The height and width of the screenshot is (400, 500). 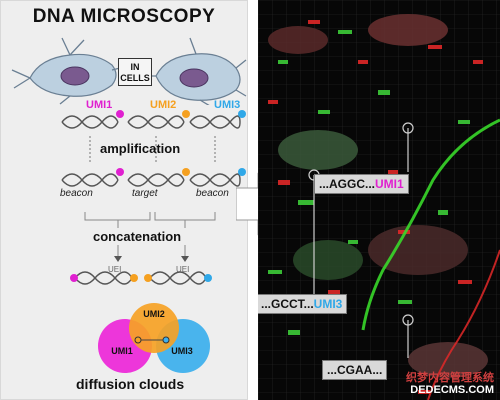 What do you see at coordinates (154, 314) in the screenshot?
I see `cloud-umi2-label: UMI2` at bounding box center [154, 314].